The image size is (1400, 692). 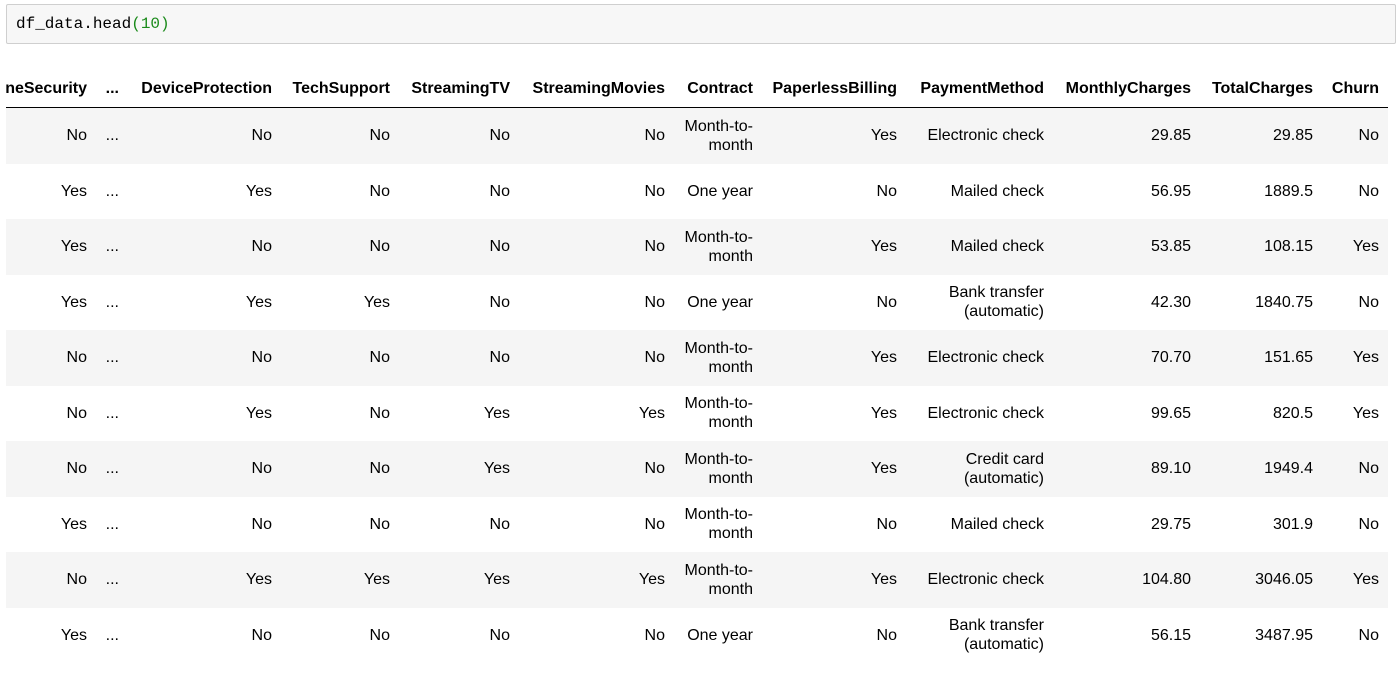 What do you see at coordinates (982, 88) in the screenshot?
I see `column-header: PaymentMethod` at bounding box center [982, 88].